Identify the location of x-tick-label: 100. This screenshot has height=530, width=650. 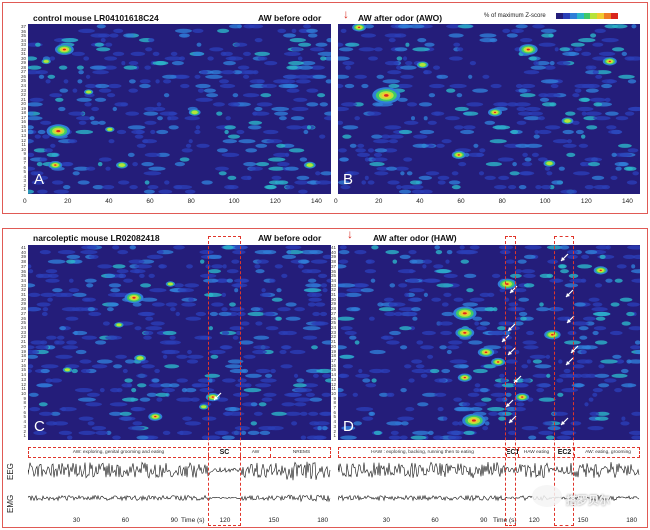
(234, 201).